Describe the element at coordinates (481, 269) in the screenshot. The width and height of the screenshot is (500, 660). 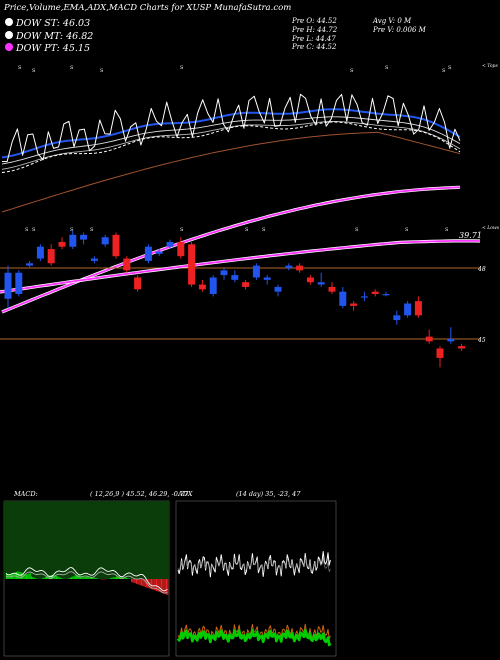
I see `price-level-48-label: 48` at that location.